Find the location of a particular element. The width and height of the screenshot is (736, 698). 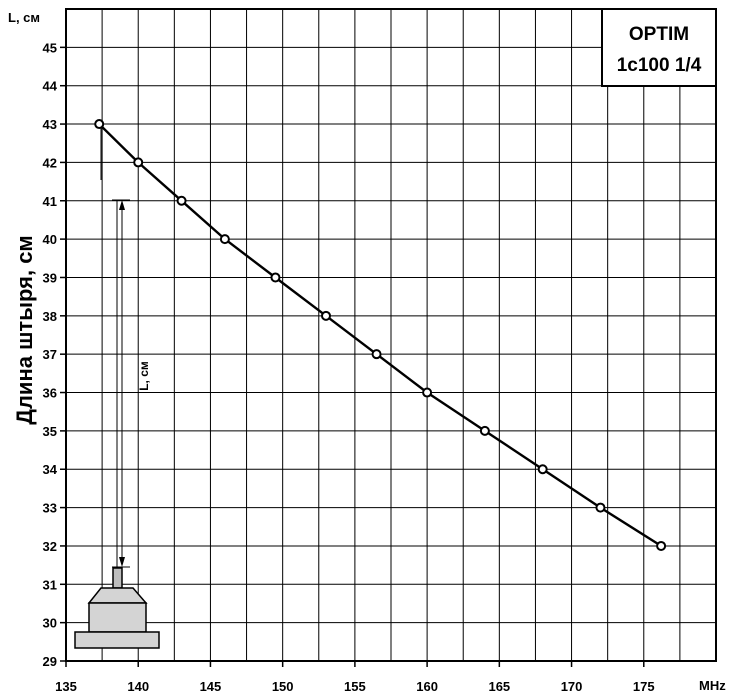

y-tick-label: 32 is located at coordinates (50, 546).